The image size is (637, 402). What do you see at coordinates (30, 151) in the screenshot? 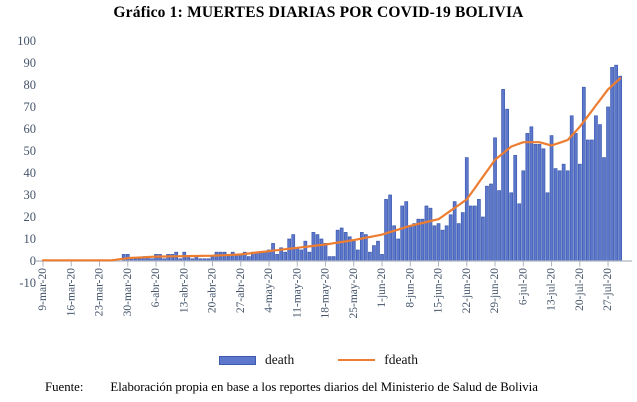
I see `svg-text: 50` at bounding box center [30, 151].